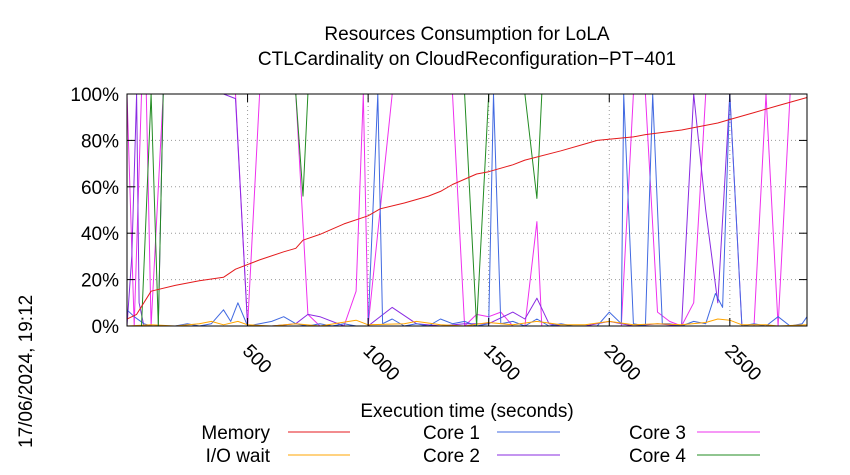 Image resolution: width=850 pixels, height=475 pixels. Describe the element at coordinates (256, 359) in the screenshot. I see `x-tick-label: 500` at that location.